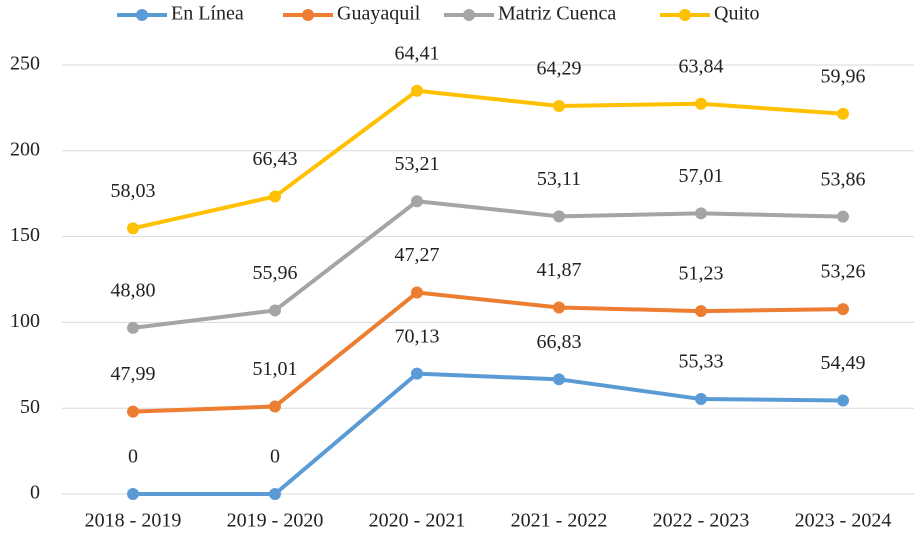 The height and width of the screenshot is (537, 917). I want to click on legend-label: Matriz Cuenca, so click(557, 14).